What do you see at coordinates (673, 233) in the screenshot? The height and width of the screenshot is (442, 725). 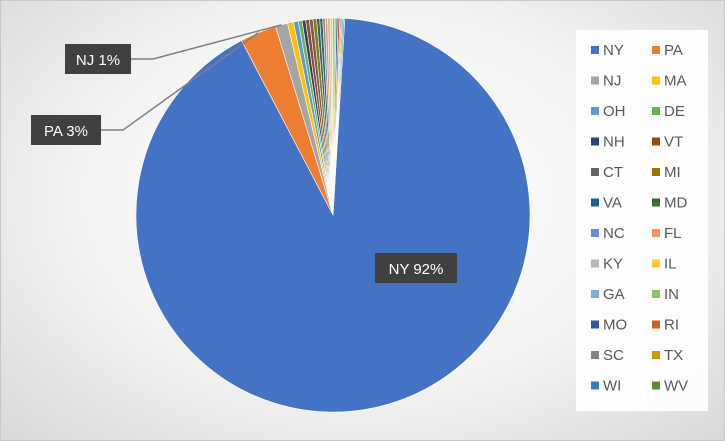 I see `legend-label-fl: FL` at bounding box center [673, 233].